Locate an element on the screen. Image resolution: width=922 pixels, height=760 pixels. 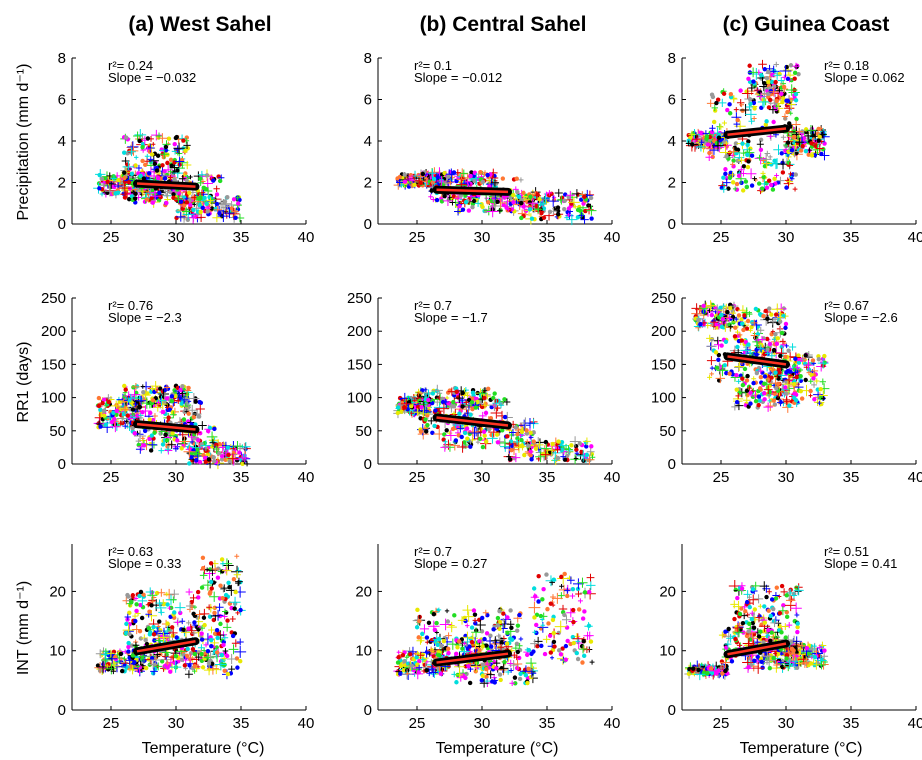
x-tick-label: 30 is located at coordinates (176, 723).